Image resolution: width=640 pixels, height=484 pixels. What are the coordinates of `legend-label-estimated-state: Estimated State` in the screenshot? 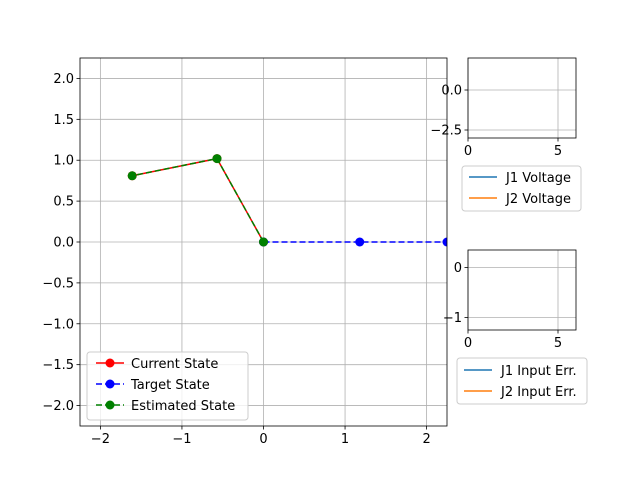 It's located at (183, 406).